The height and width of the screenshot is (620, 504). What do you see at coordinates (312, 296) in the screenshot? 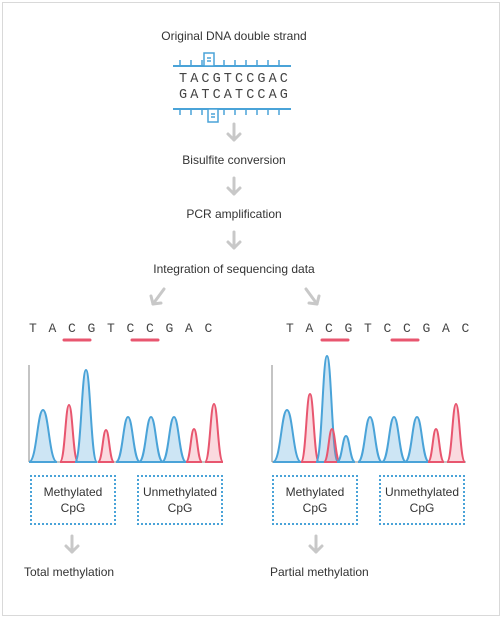
I see `arrow-down-right-icon` at bounding box center [312, 296].